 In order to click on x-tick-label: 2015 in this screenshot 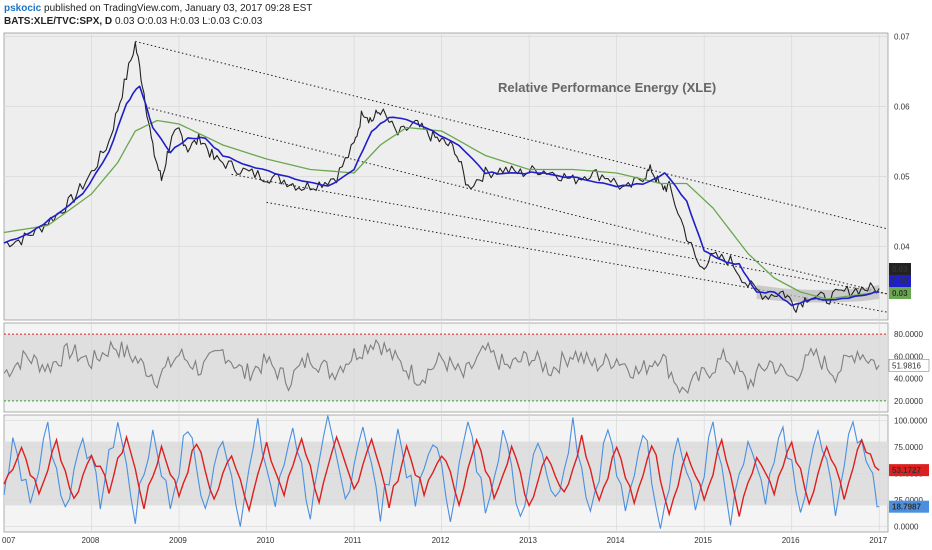, I will do `click(703, 540)`.